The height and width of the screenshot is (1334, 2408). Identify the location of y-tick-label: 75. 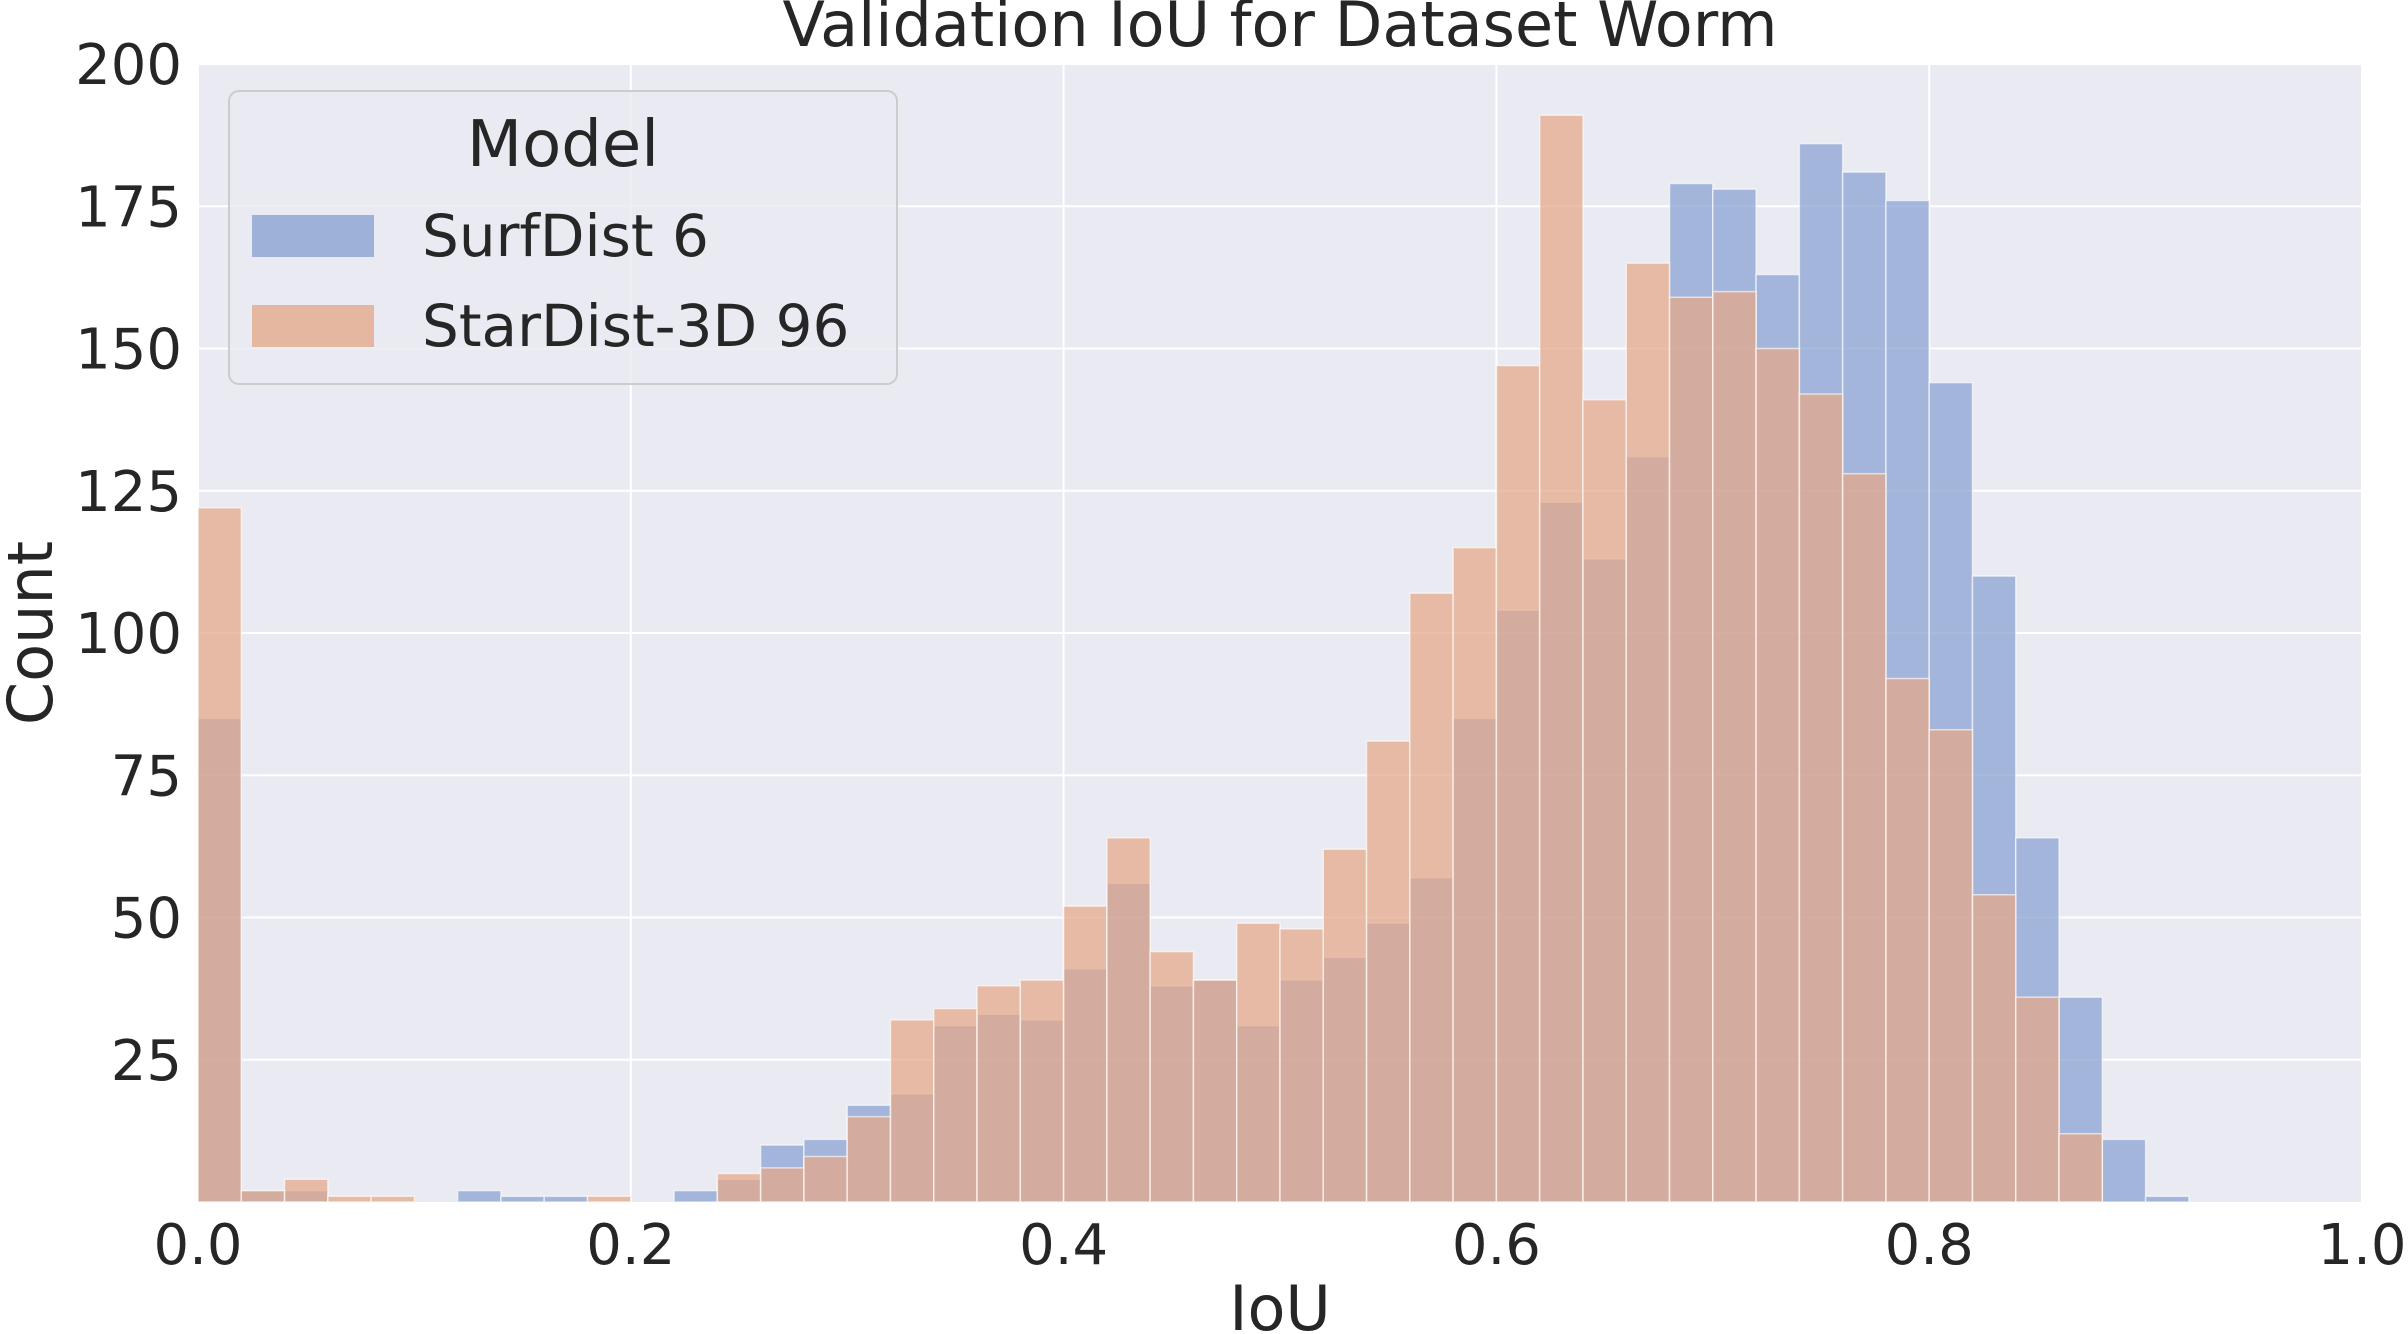
(146, 776).